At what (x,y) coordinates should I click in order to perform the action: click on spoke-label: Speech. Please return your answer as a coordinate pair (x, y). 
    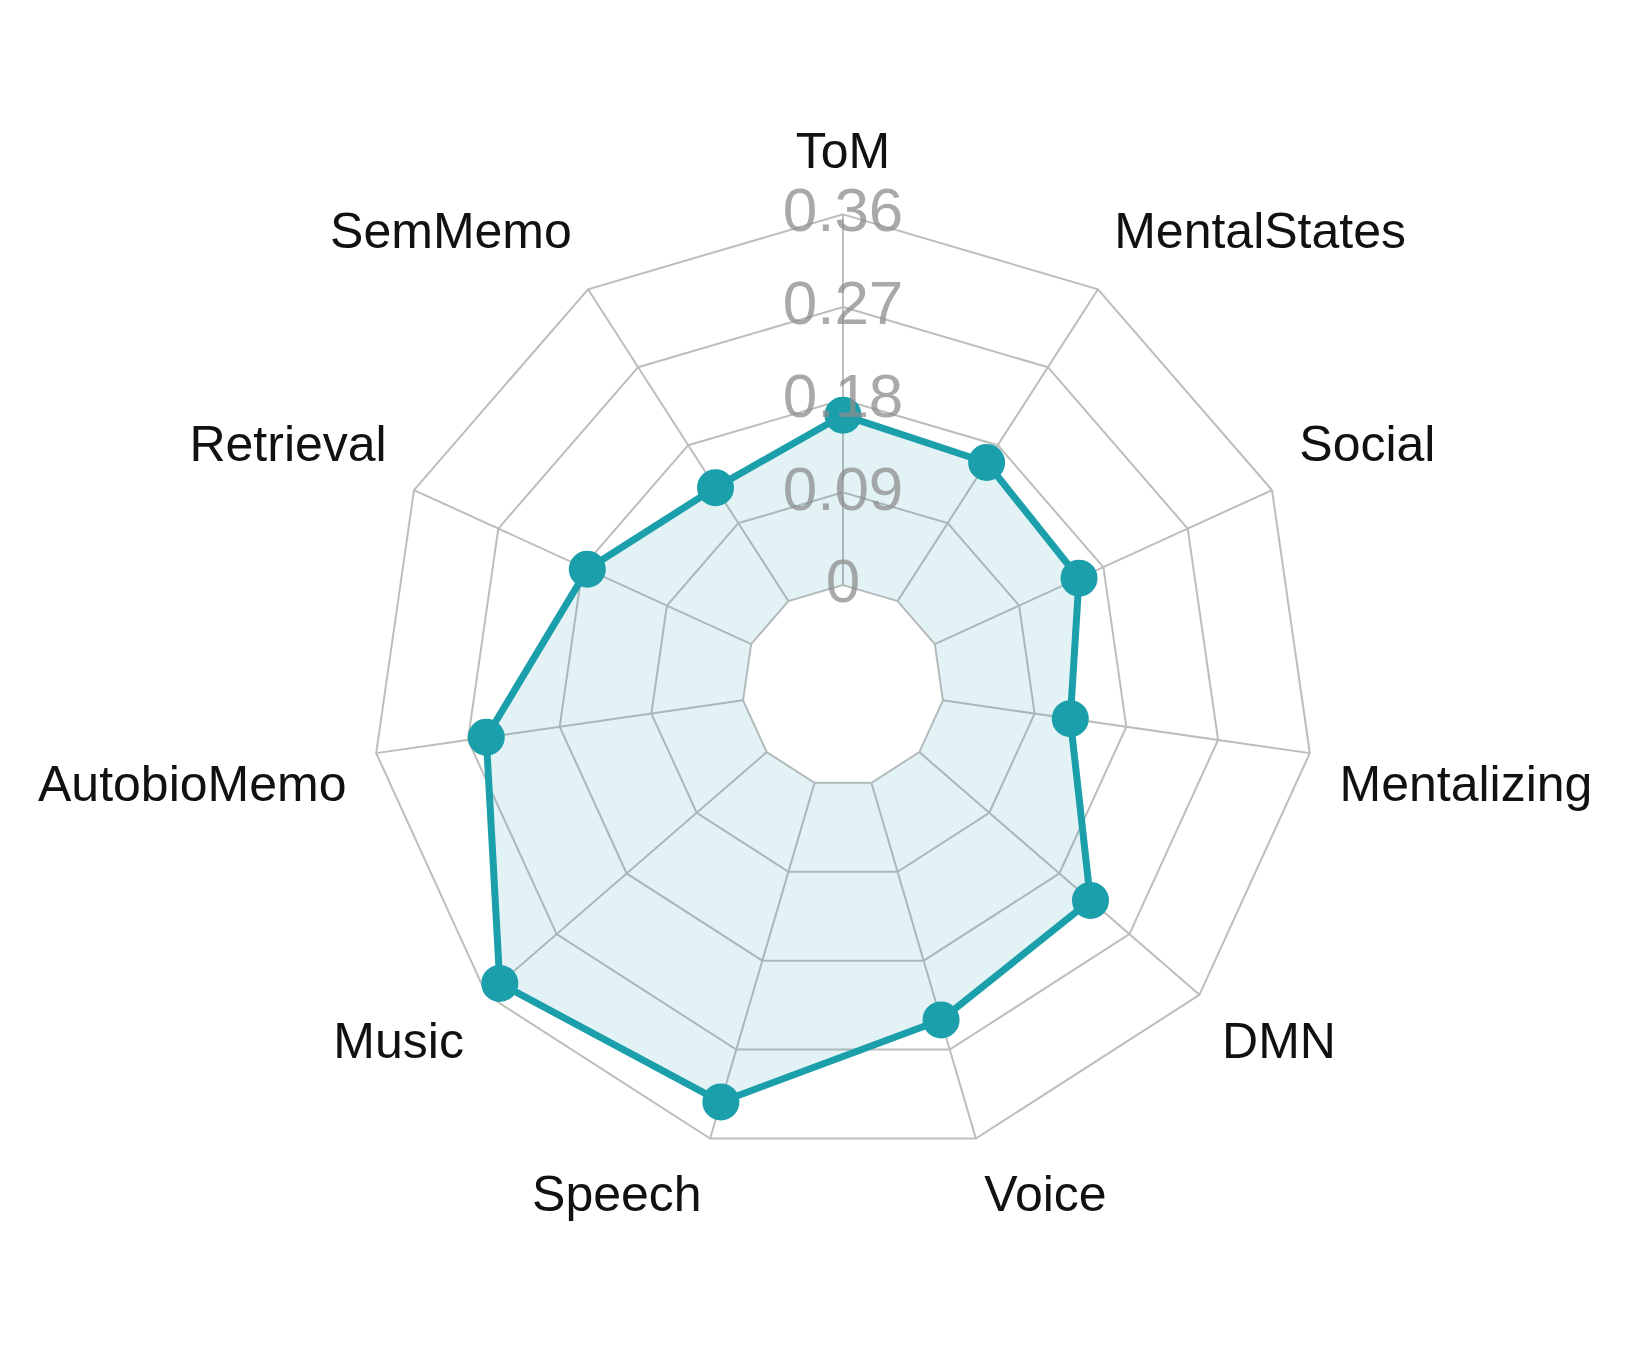
    Looking at the image, I should click on (617, 1194).